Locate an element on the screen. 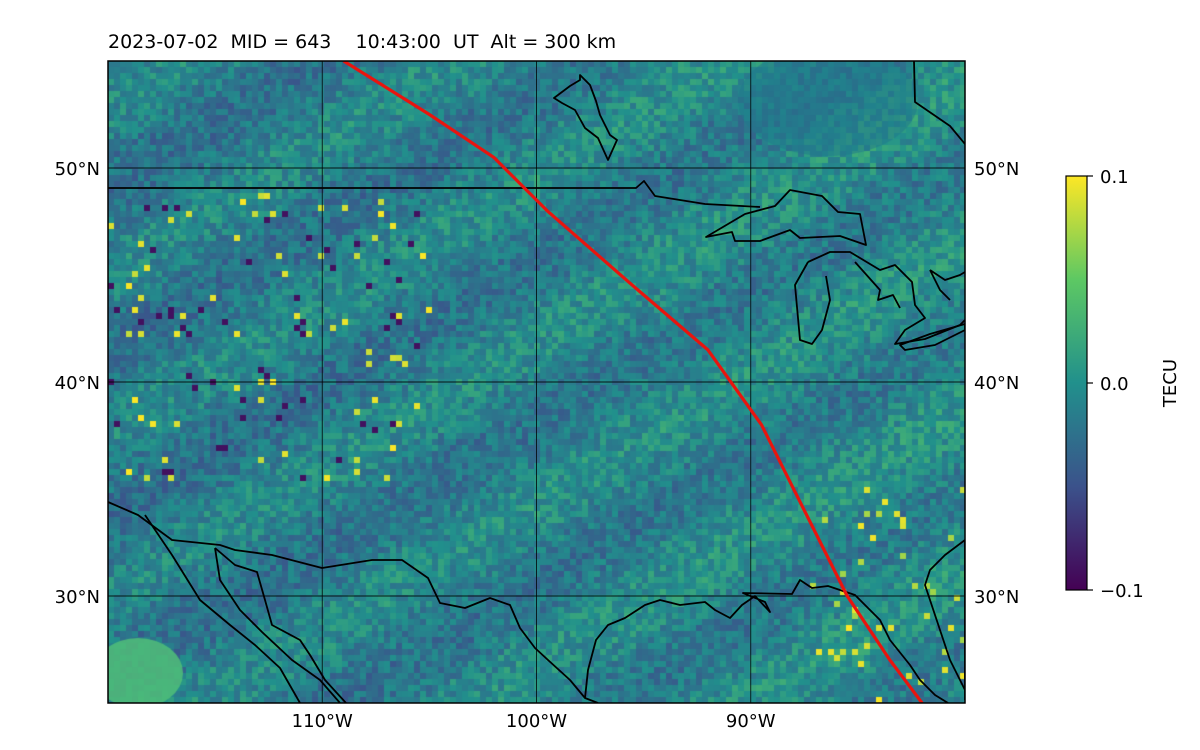  colorbar-tick-label: 0.1 is located at coordinates (1114, 177).